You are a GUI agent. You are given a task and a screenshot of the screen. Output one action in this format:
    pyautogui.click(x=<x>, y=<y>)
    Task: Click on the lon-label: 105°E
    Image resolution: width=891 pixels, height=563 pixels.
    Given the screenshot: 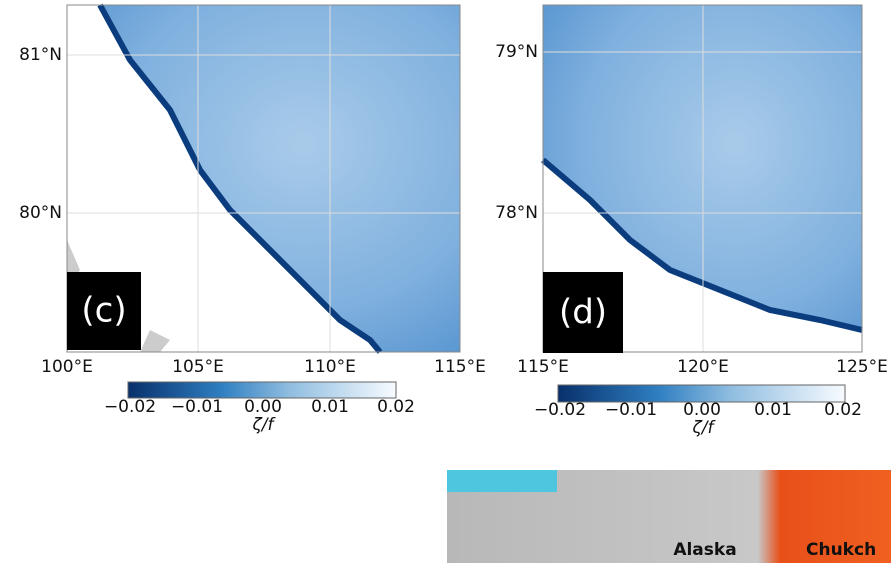 What is the action you would take?
    pyautogui.click(x=198, y=367)
    